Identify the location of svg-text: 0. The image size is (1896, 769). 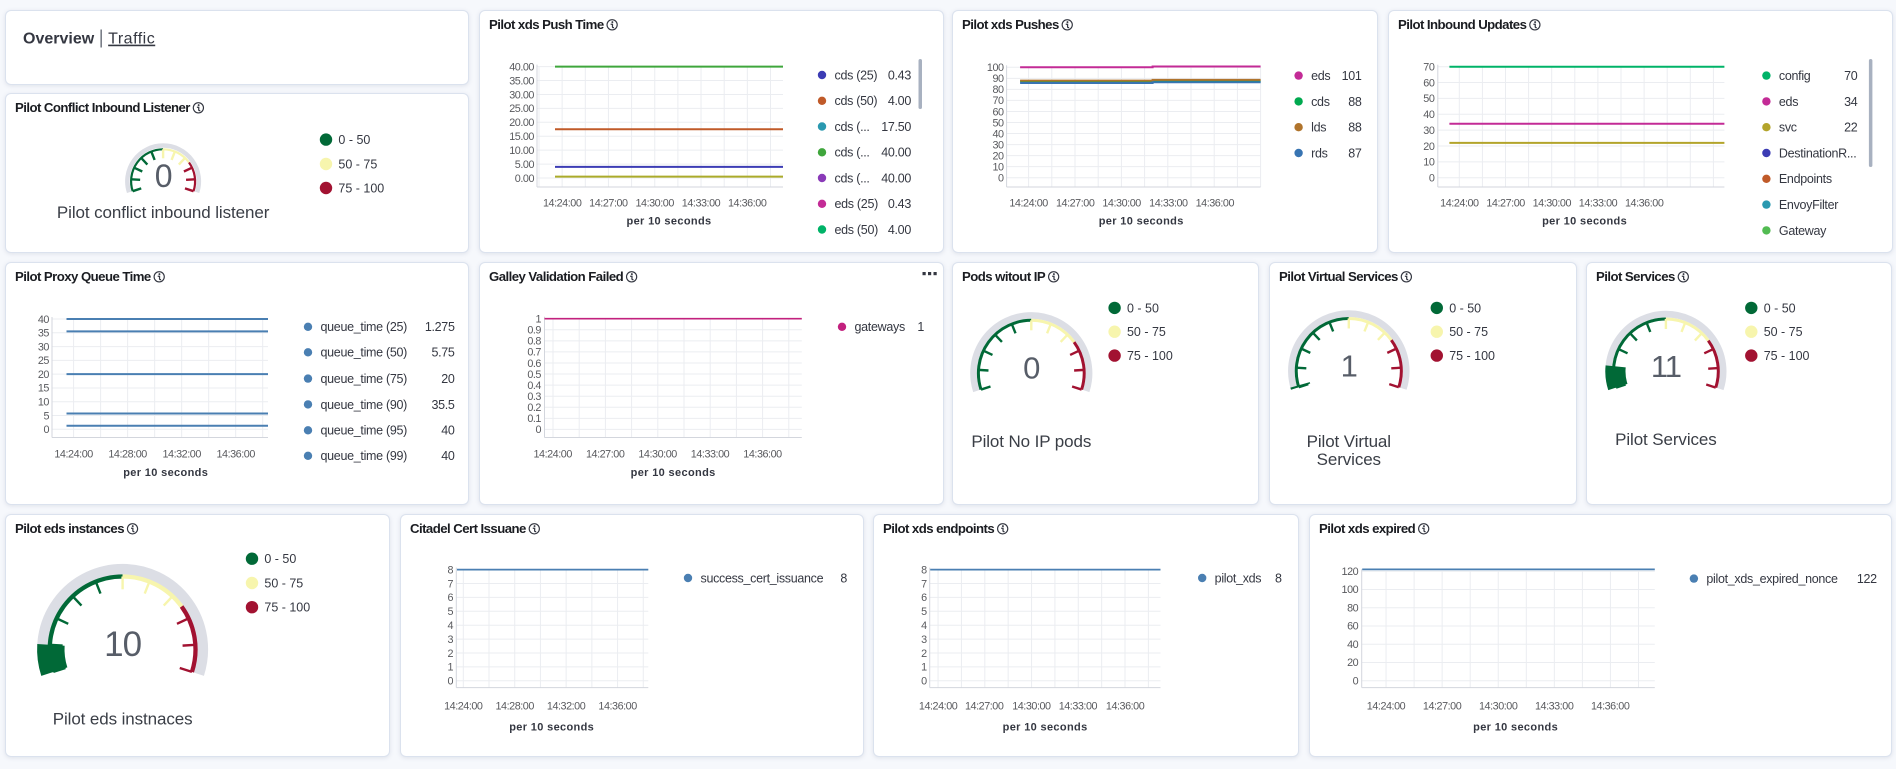
(163, 176).